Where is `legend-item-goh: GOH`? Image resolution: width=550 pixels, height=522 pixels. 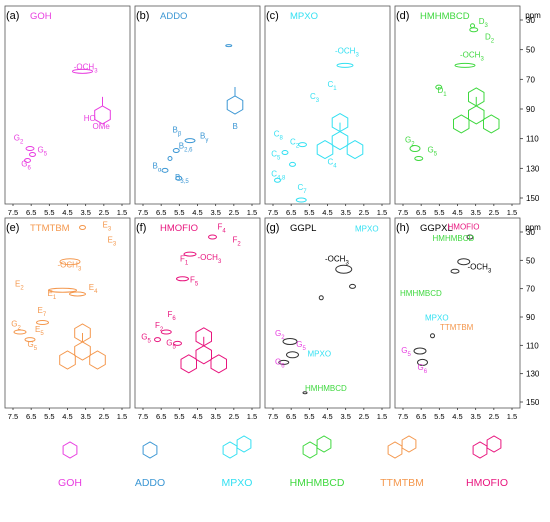
legend-item-goh: GOH is located at coordinates (70, 465).